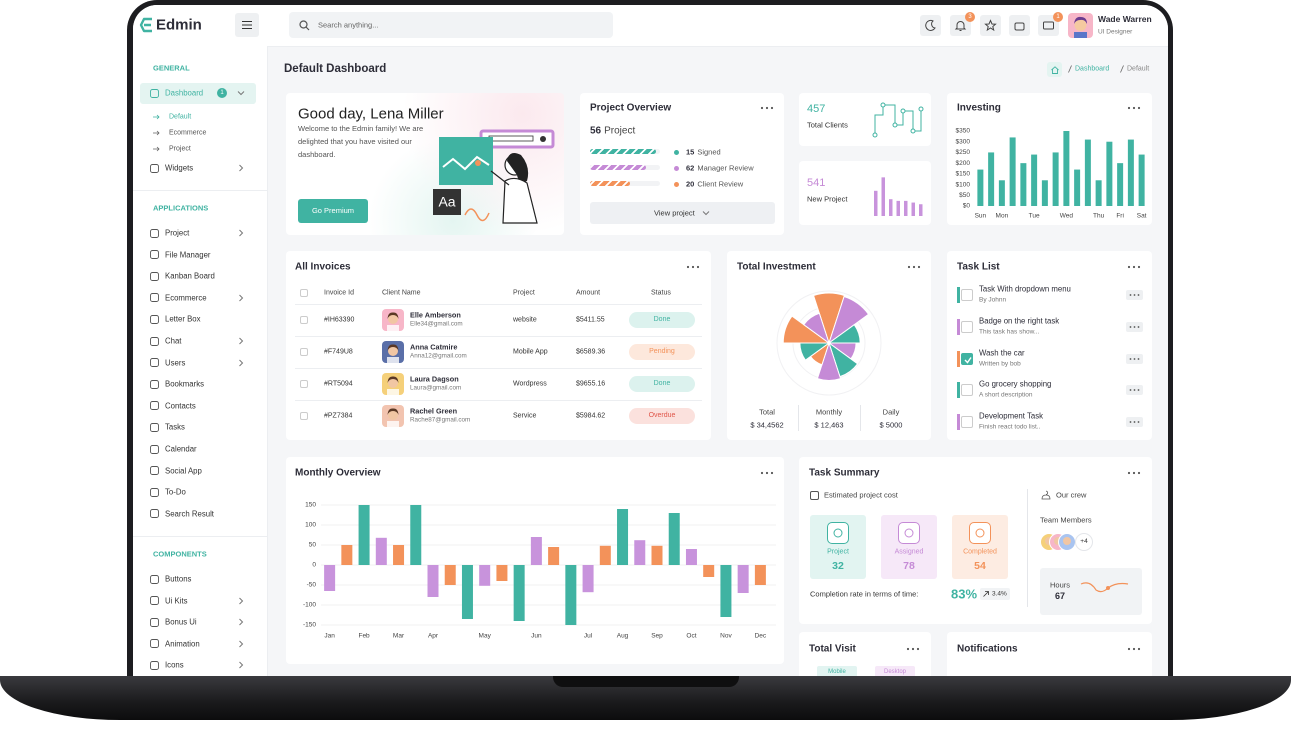  Describe the element at coordinates (525, 320) in the screenshot. I see `invoice-project: website` at that location.